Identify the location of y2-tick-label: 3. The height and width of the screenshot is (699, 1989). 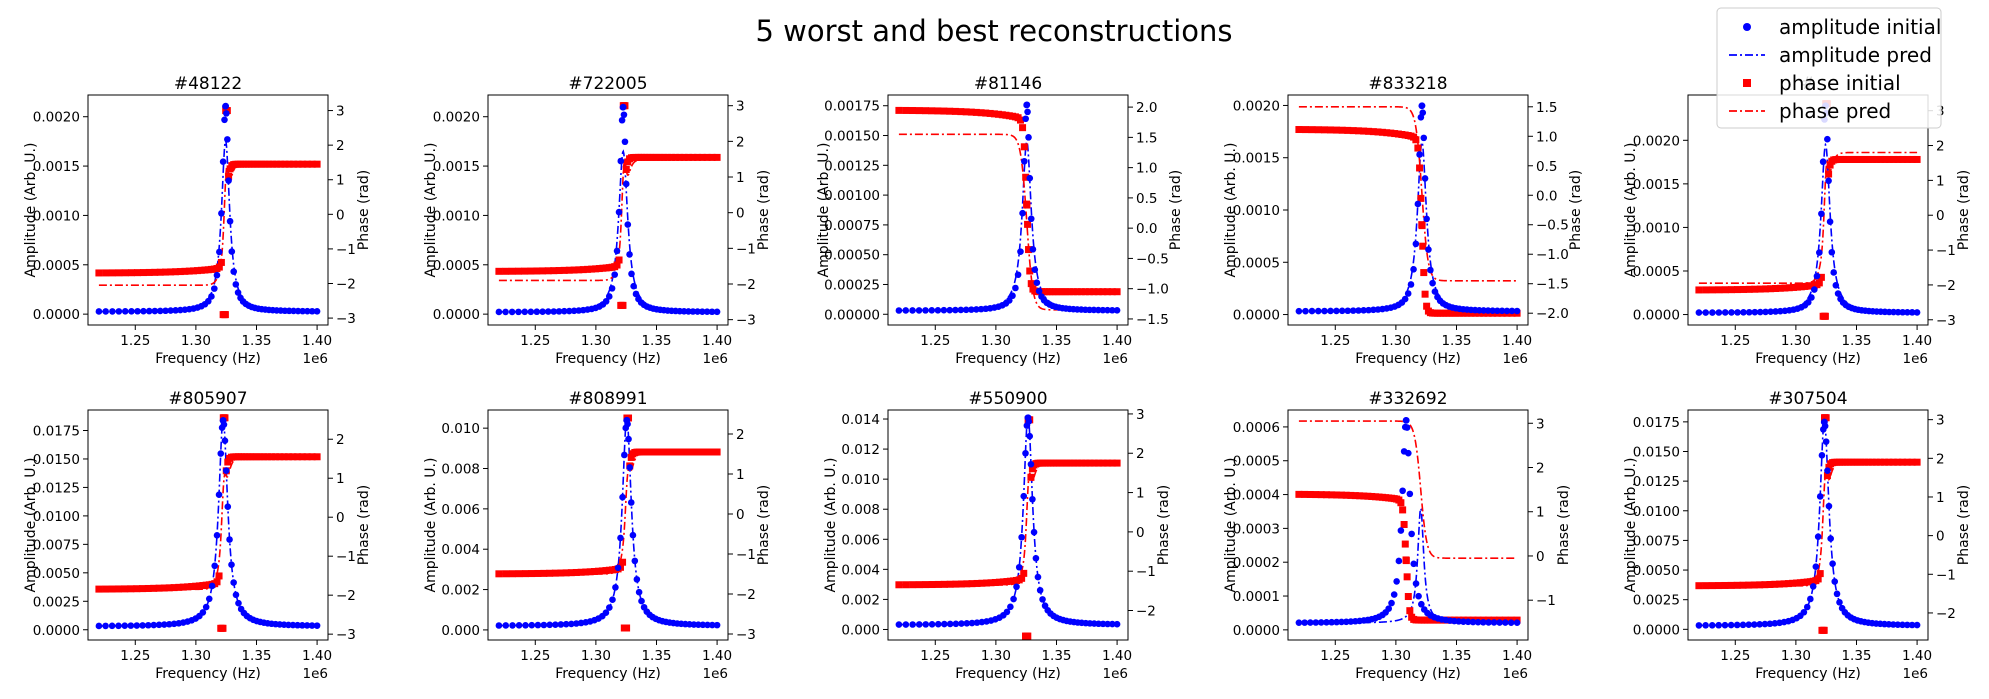
(740, 107).